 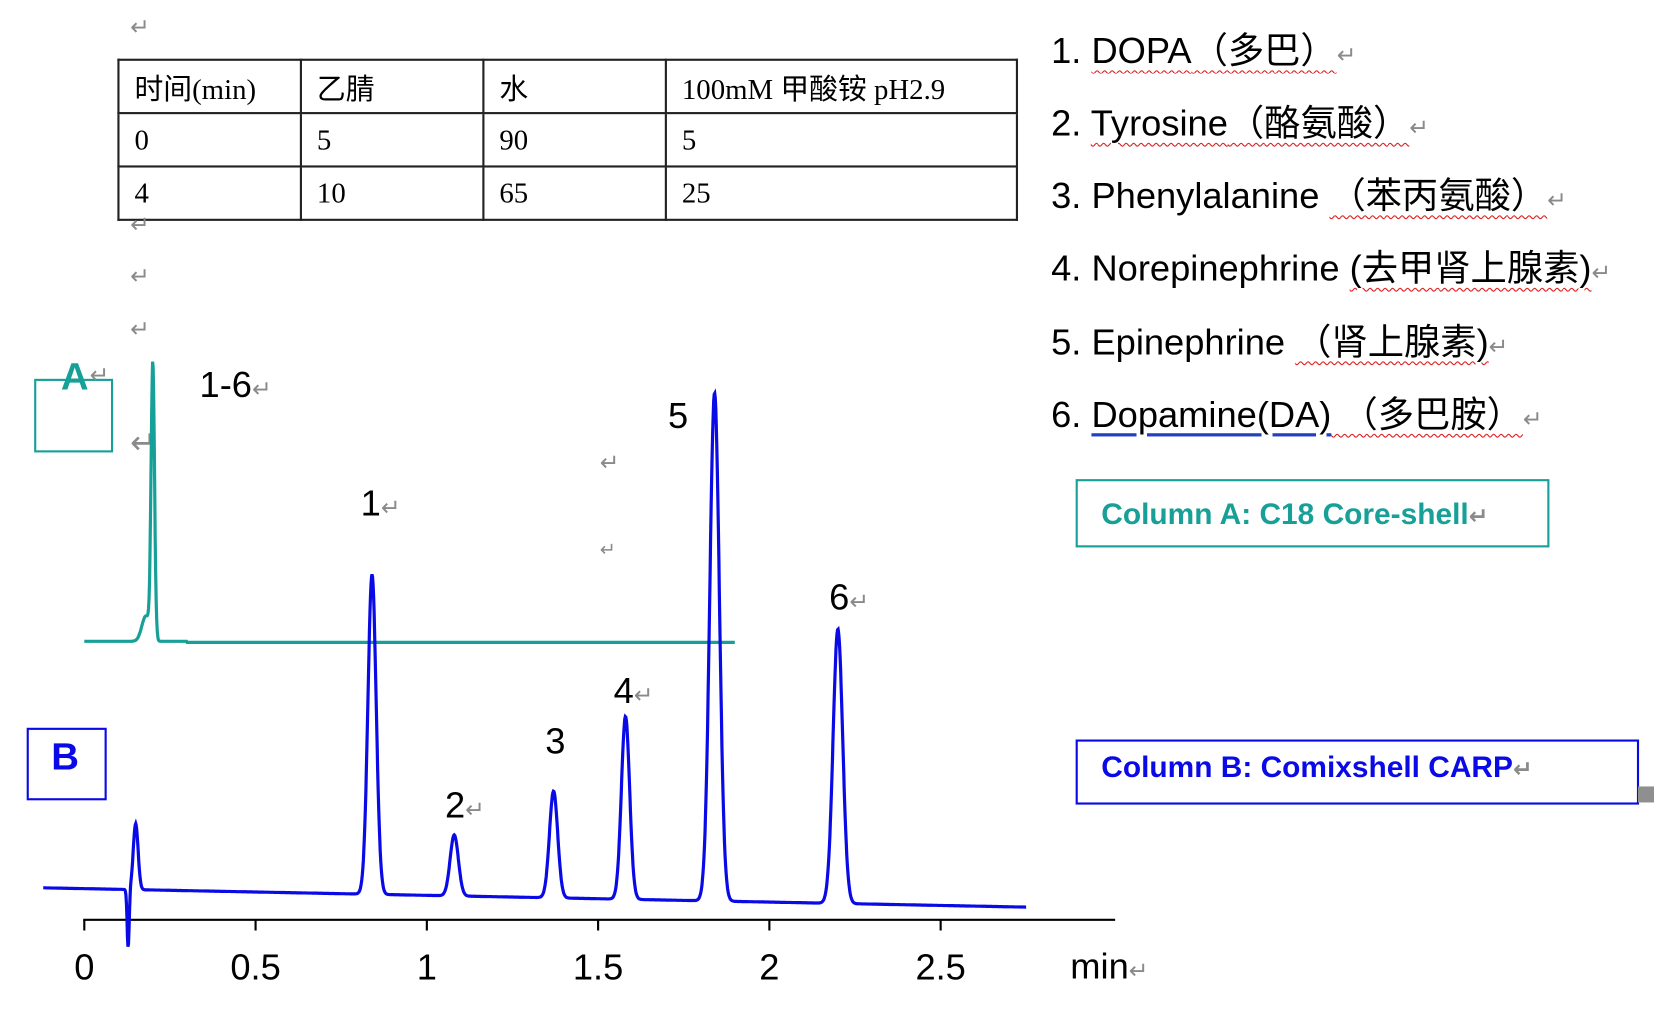 What do you see at coordinates (427, 967) in the screenshot?
I see `x-tick-label: 1` at bounding box center [427, 967].